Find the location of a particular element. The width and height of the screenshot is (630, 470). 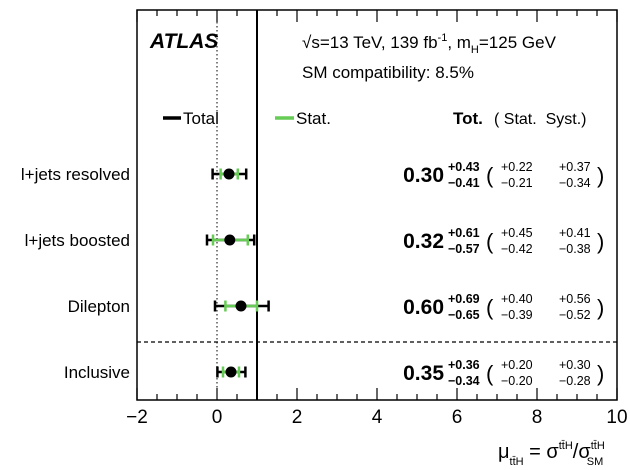

stat-down: −0.21 is located at coordinates (517, 183).